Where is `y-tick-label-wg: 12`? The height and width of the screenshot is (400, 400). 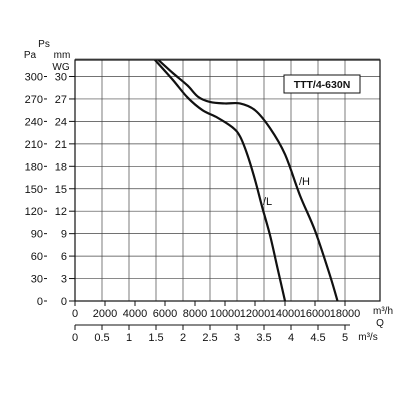 y-tick-label-wg: 12 is located at coordinates (61, 212).